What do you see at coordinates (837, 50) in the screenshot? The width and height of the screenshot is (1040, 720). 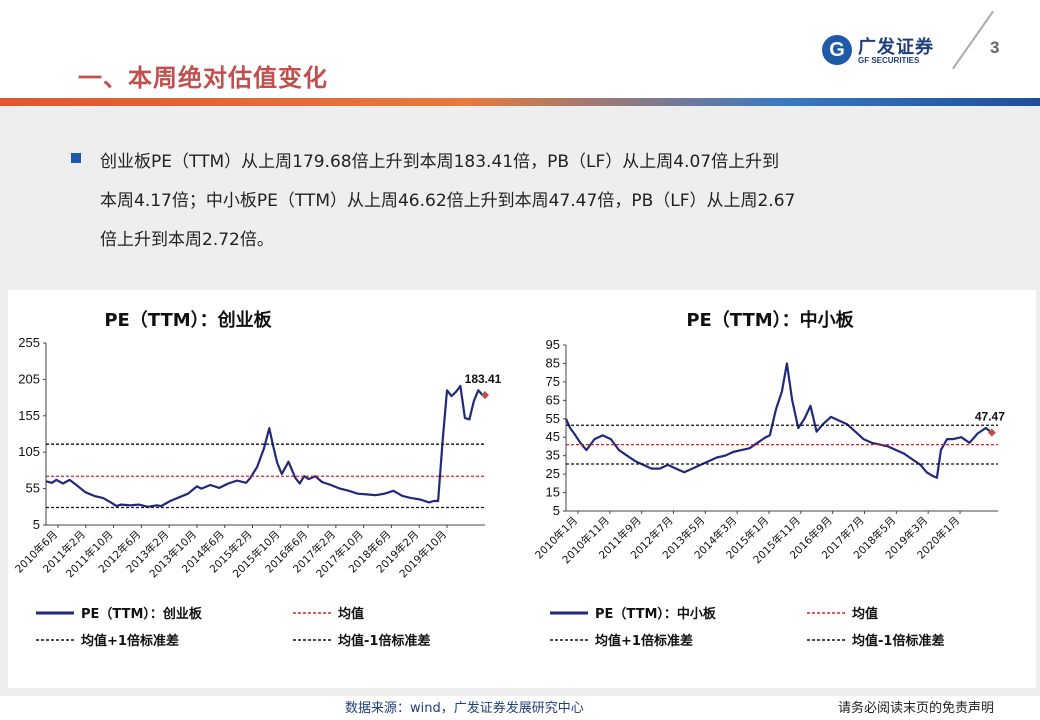 I see `logo-mark-icon: G` at bounding box center [837, 50].